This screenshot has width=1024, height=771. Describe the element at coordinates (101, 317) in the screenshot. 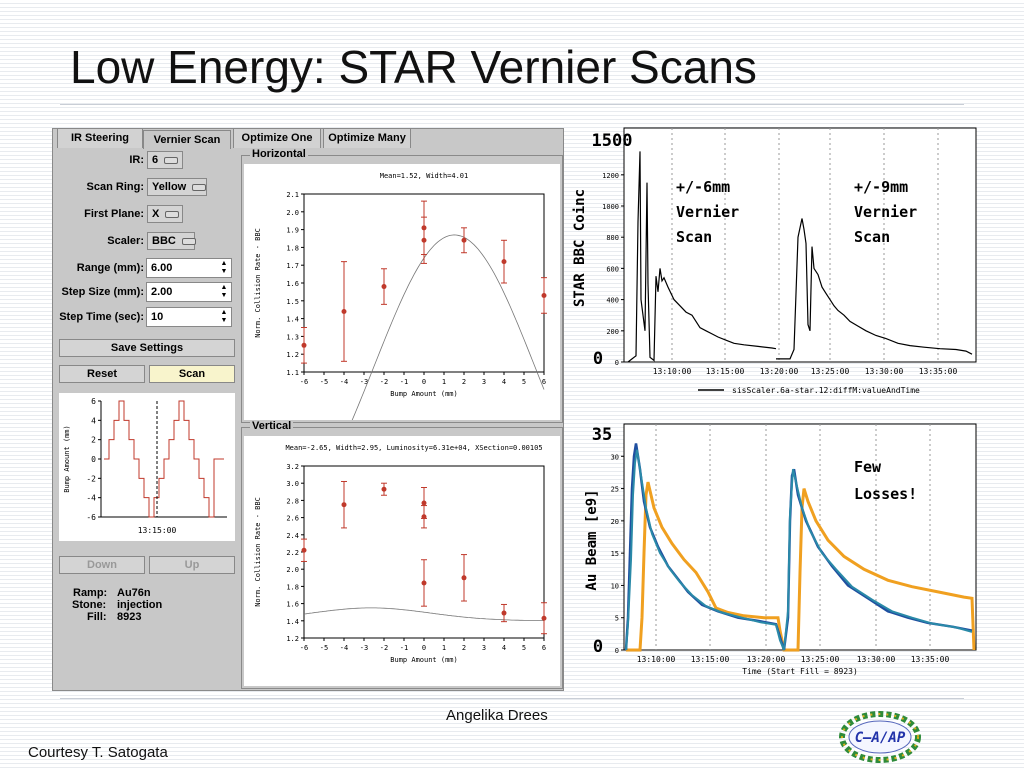

I see `step-time-label: Step Time (sec):` at that location.